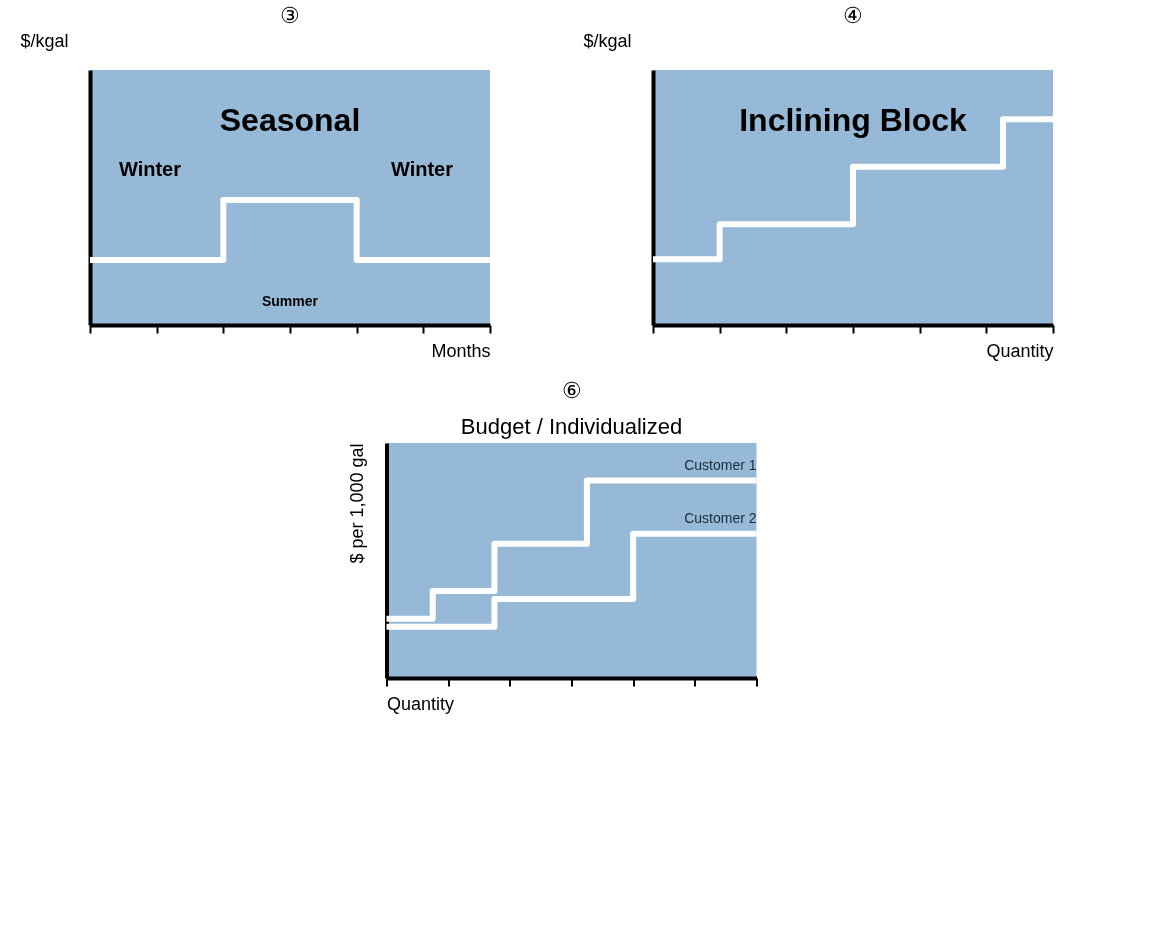 This screenshot has height=931, width=1153. What do you see at coordinates (571, 390) in the screenshot?
I see `chart-title: ⑥` at bounding box center [571, 390].